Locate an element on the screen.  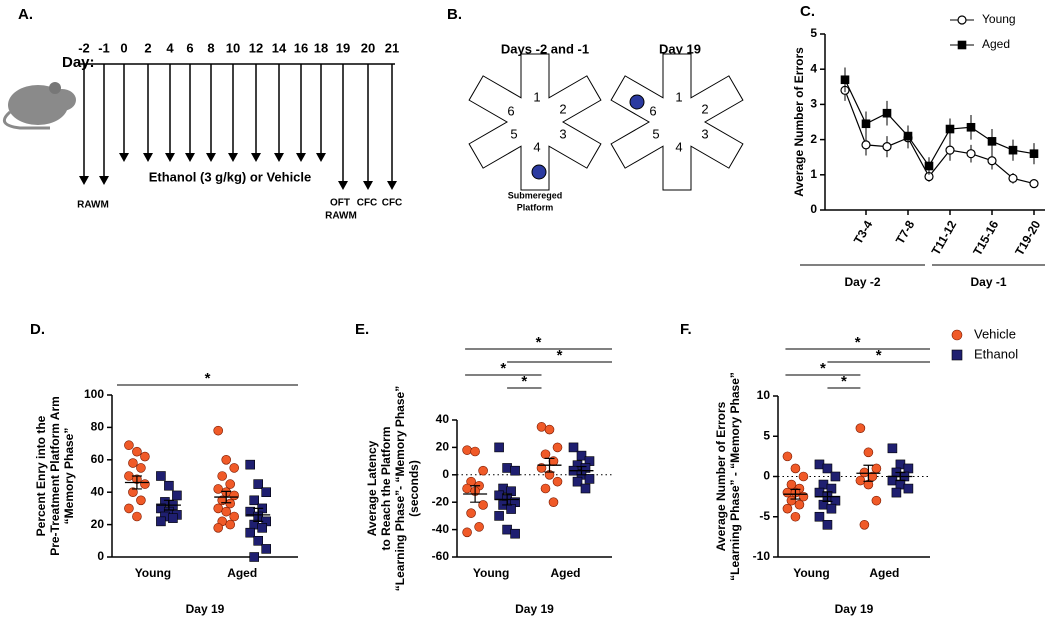
y-axis-title: Pre-Treatment Platform Arm is located at coordinates (55, 476).